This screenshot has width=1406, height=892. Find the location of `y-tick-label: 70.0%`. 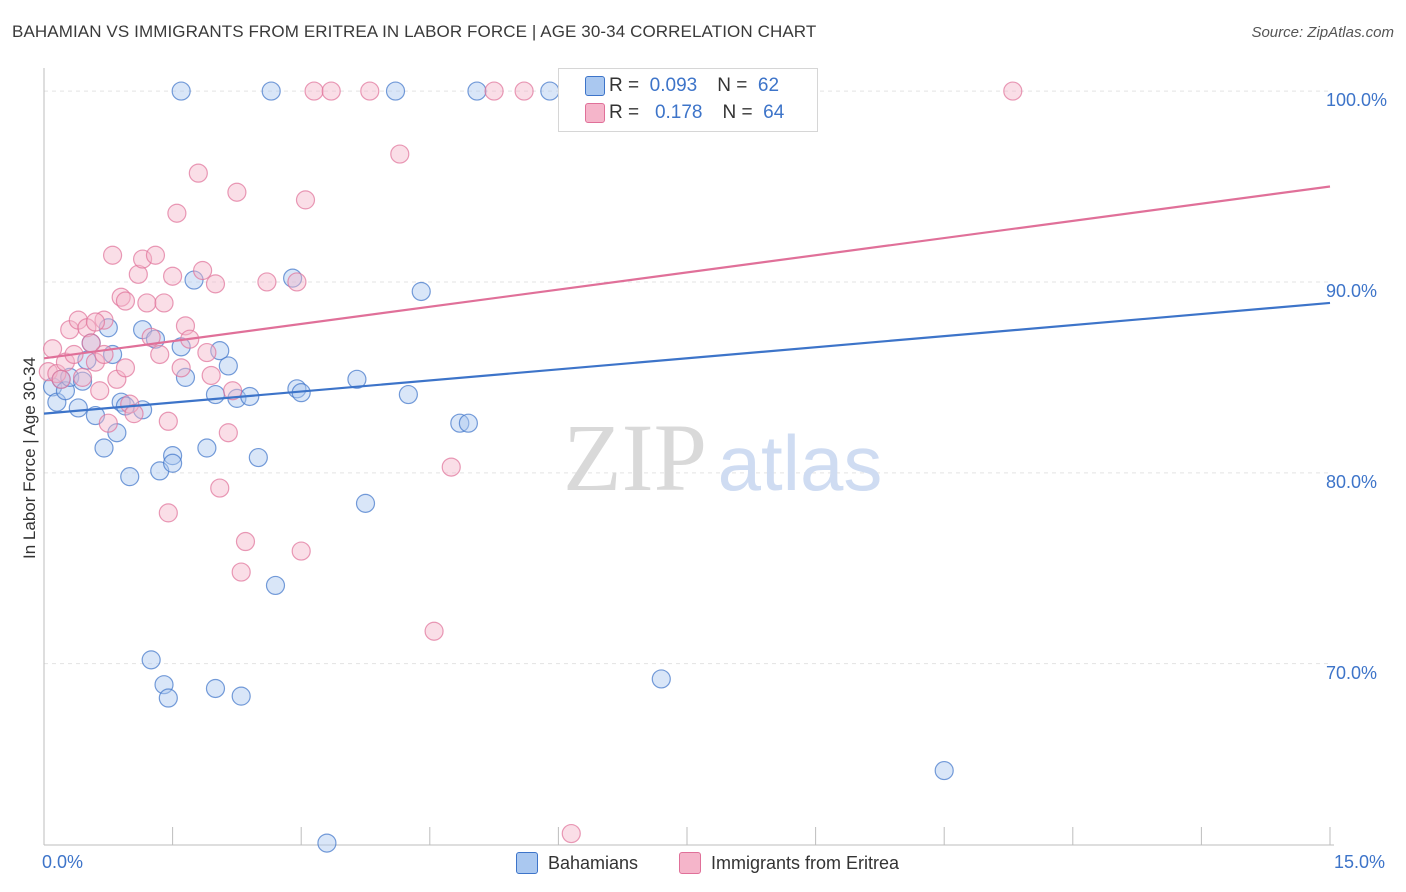

y-tick-label: 70.0% is located at coordinates (1352, 672).